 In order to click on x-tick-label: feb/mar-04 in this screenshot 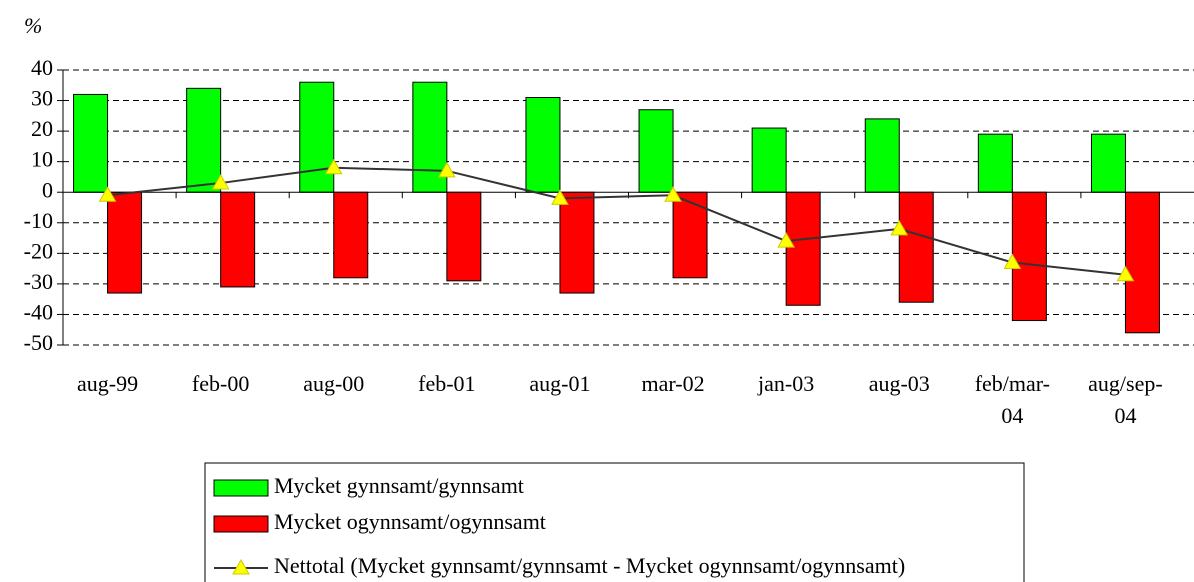, I will do `click(1012, 399)`.